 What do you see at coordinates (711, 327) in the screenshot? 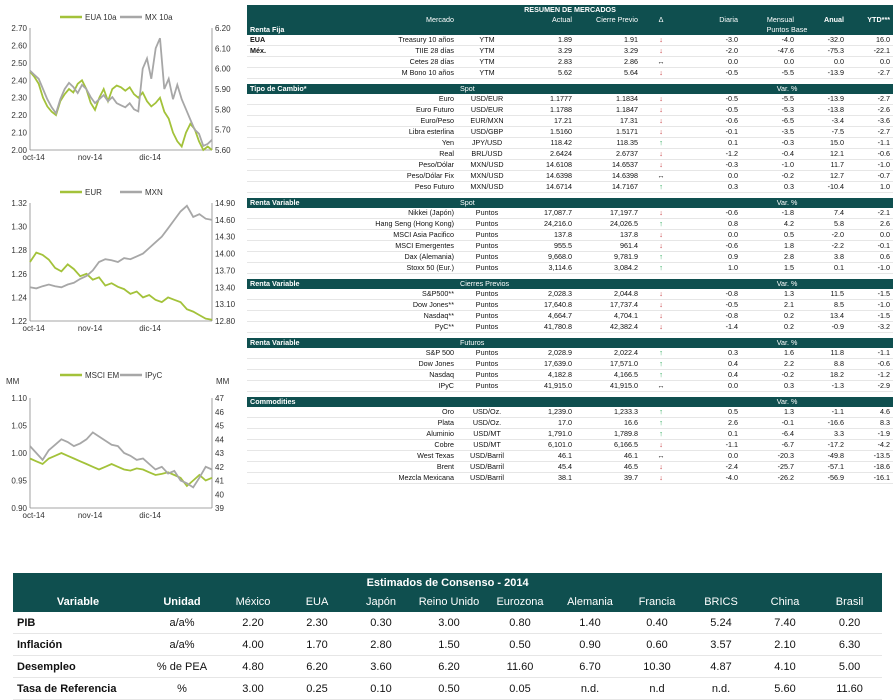
I see `var-daily: -1.4` at bounding box center [711, 327].